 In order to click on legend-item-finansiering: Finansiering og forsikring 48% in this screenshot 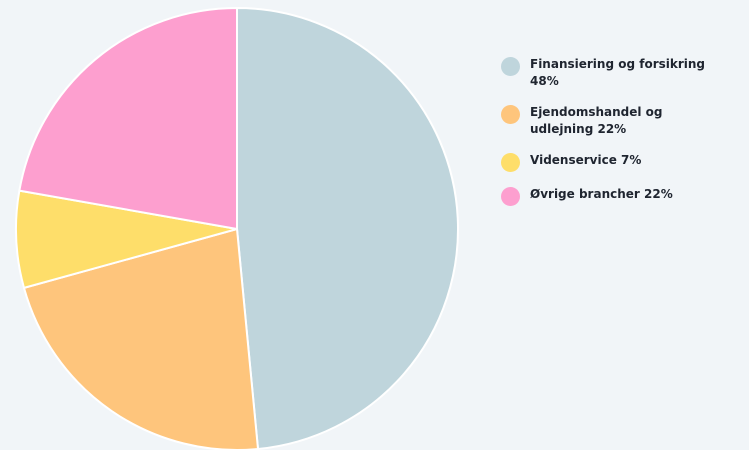, I will do `click(625, 73)`.